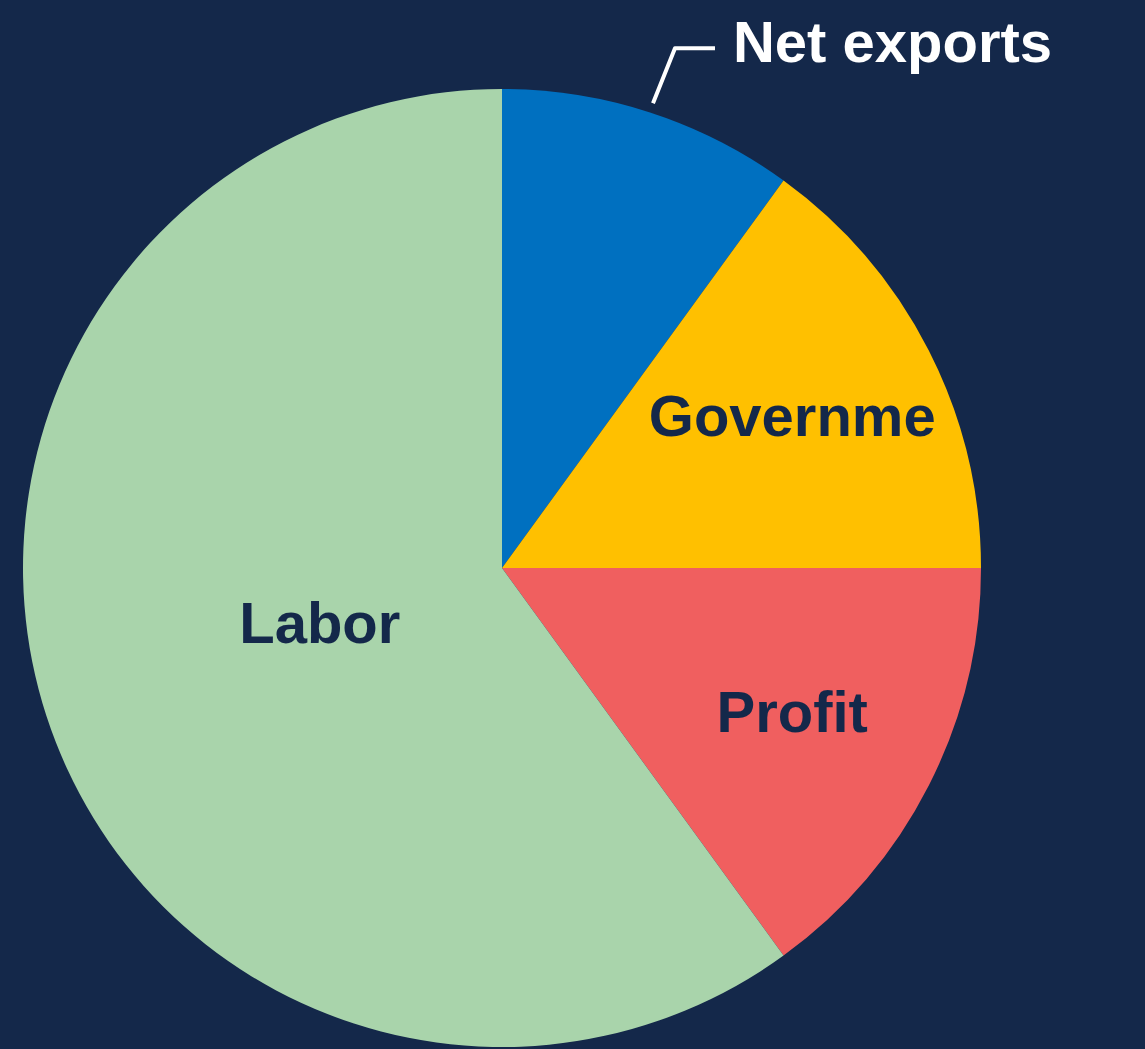  I want to click on slice-label: Profit, so click(792, 711).